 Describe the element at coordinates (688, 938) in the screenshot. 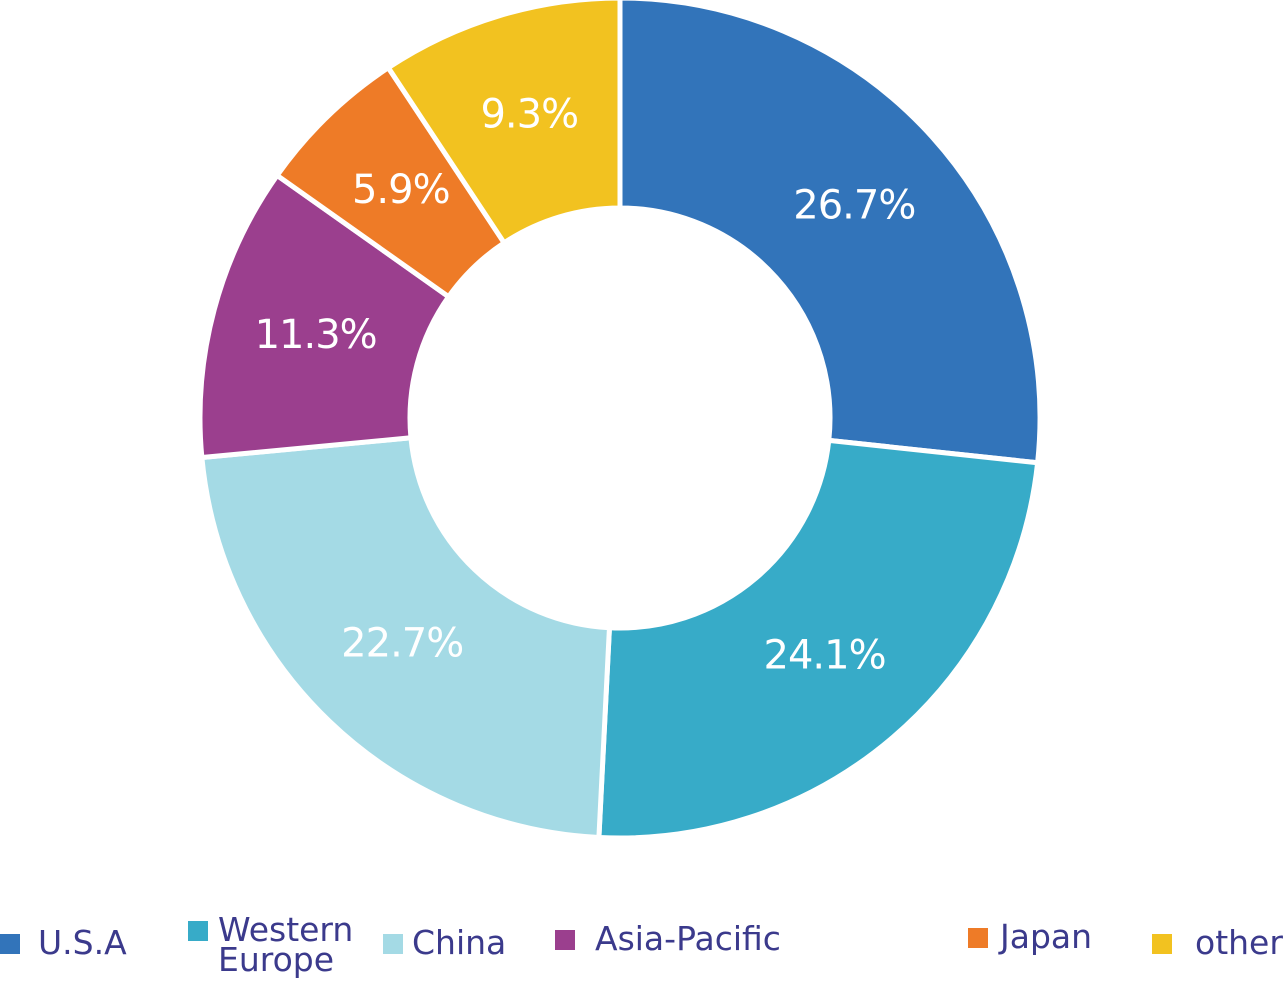

I see `legend-label: Asia-Pacific` at that location.